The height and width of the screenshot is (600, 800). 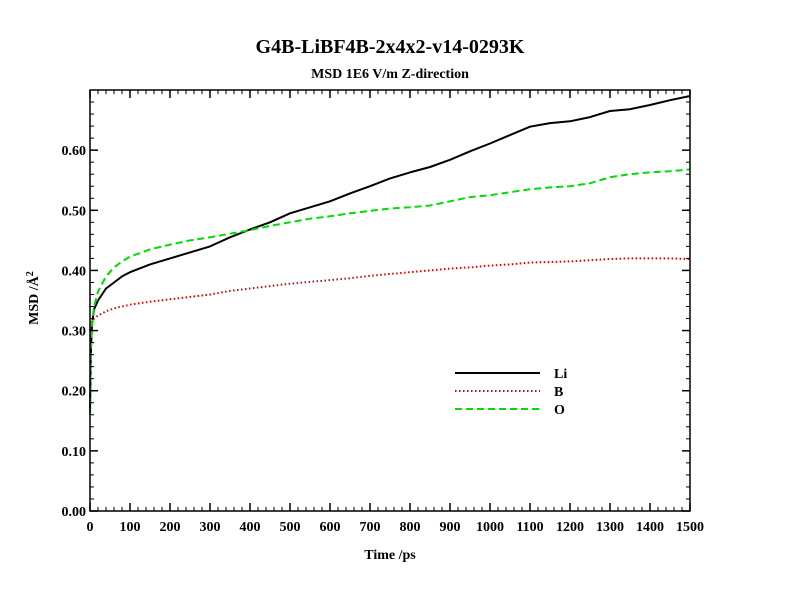 What do you see at coordinates (560, 374) in the screenshot?
I see `legend-label-li: Li` at bounding box center [560, 374].